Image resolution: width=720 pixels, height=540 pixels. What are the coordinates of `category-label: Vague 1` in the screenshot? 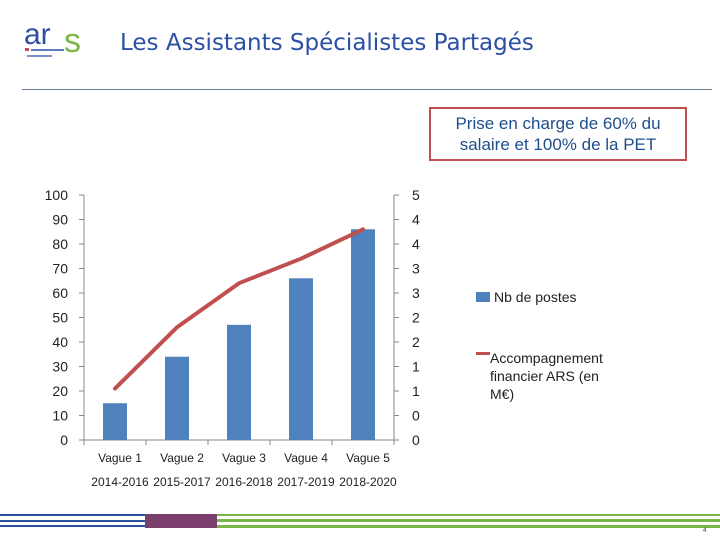 It's located at (120, 458).